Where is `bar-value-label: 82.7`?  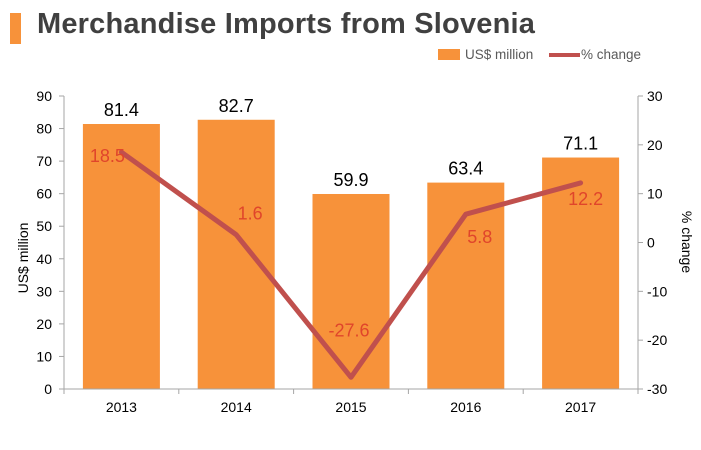 bar-value-label: 82.7 is located at coordinates (236, 106).